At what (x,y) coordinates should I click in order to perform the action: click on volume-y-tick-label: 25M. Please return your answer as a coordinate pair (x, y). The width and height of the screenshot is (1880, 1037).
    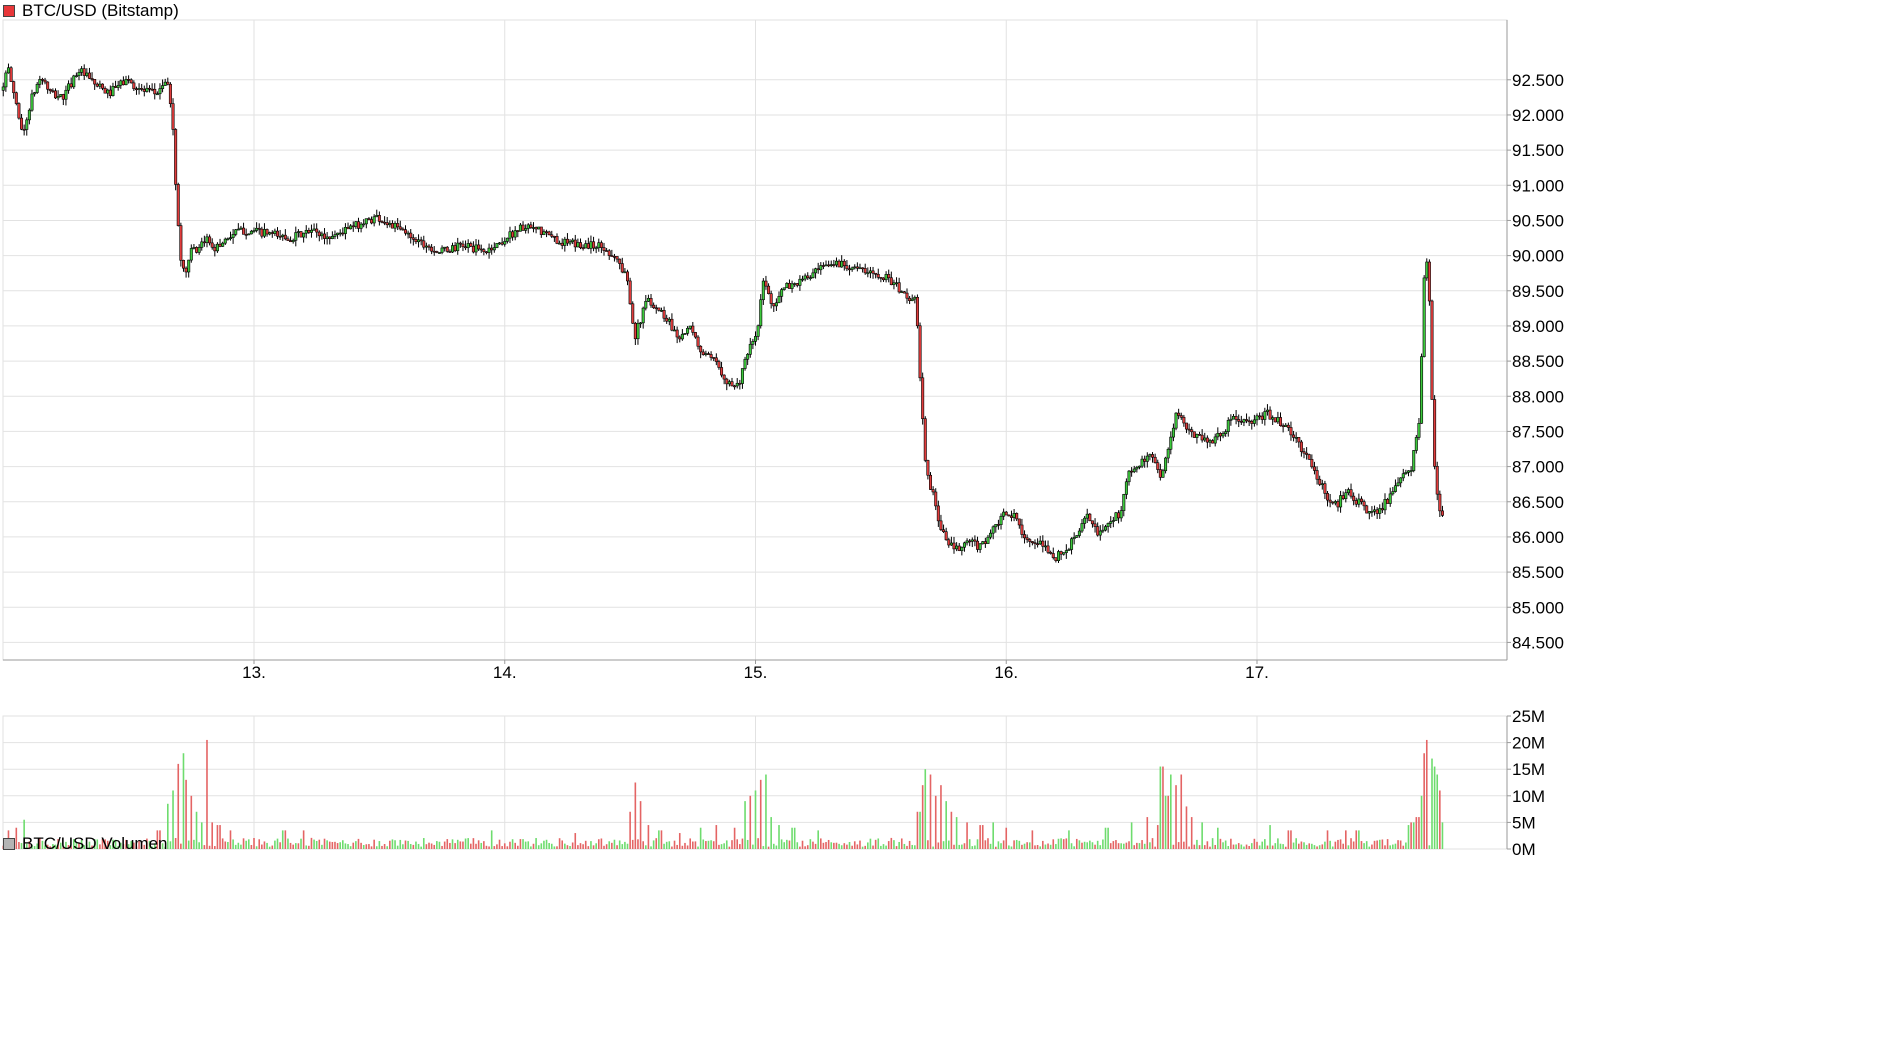
    Looking at the image, I should click on (1528, 716).